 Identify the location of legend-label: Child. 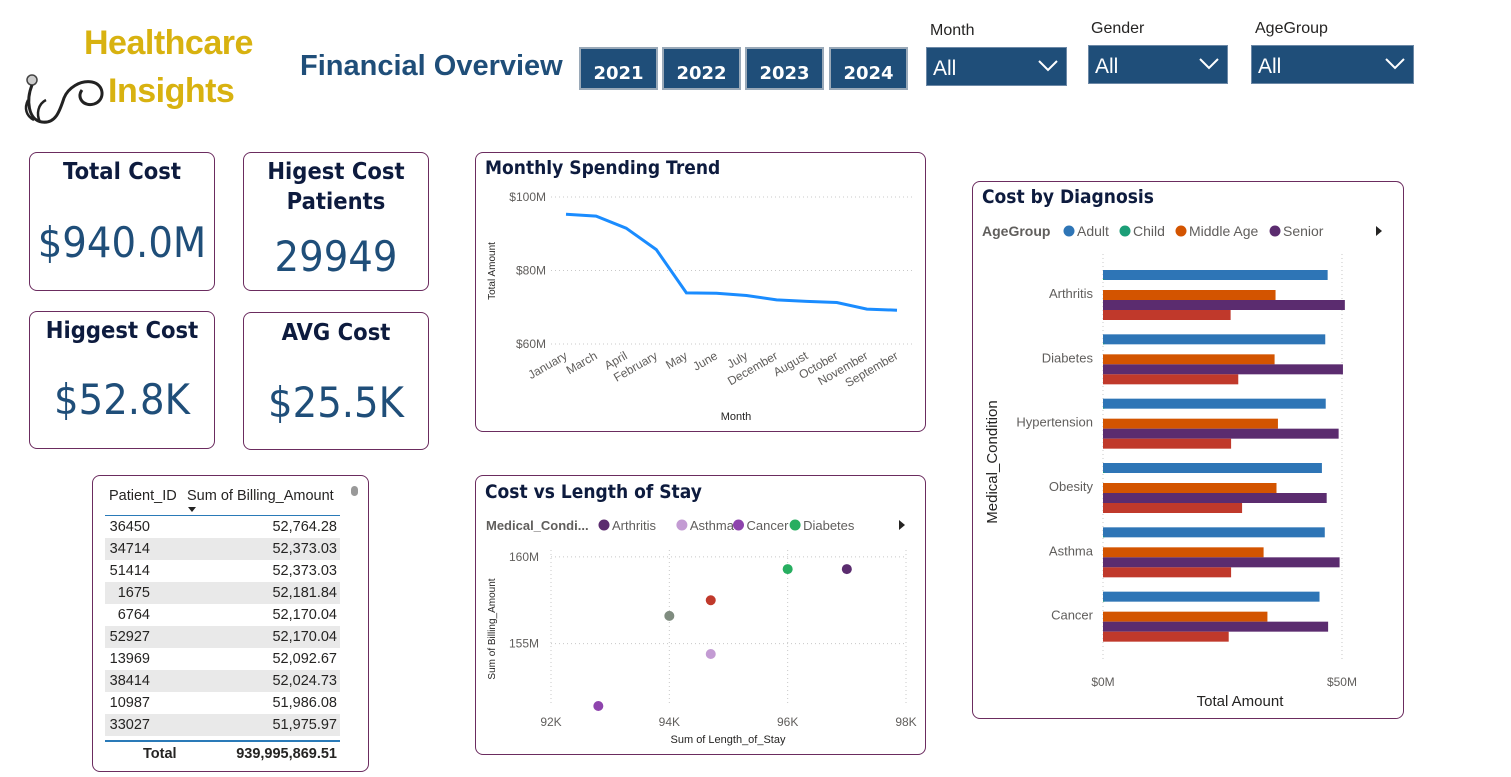
(1149, 231).